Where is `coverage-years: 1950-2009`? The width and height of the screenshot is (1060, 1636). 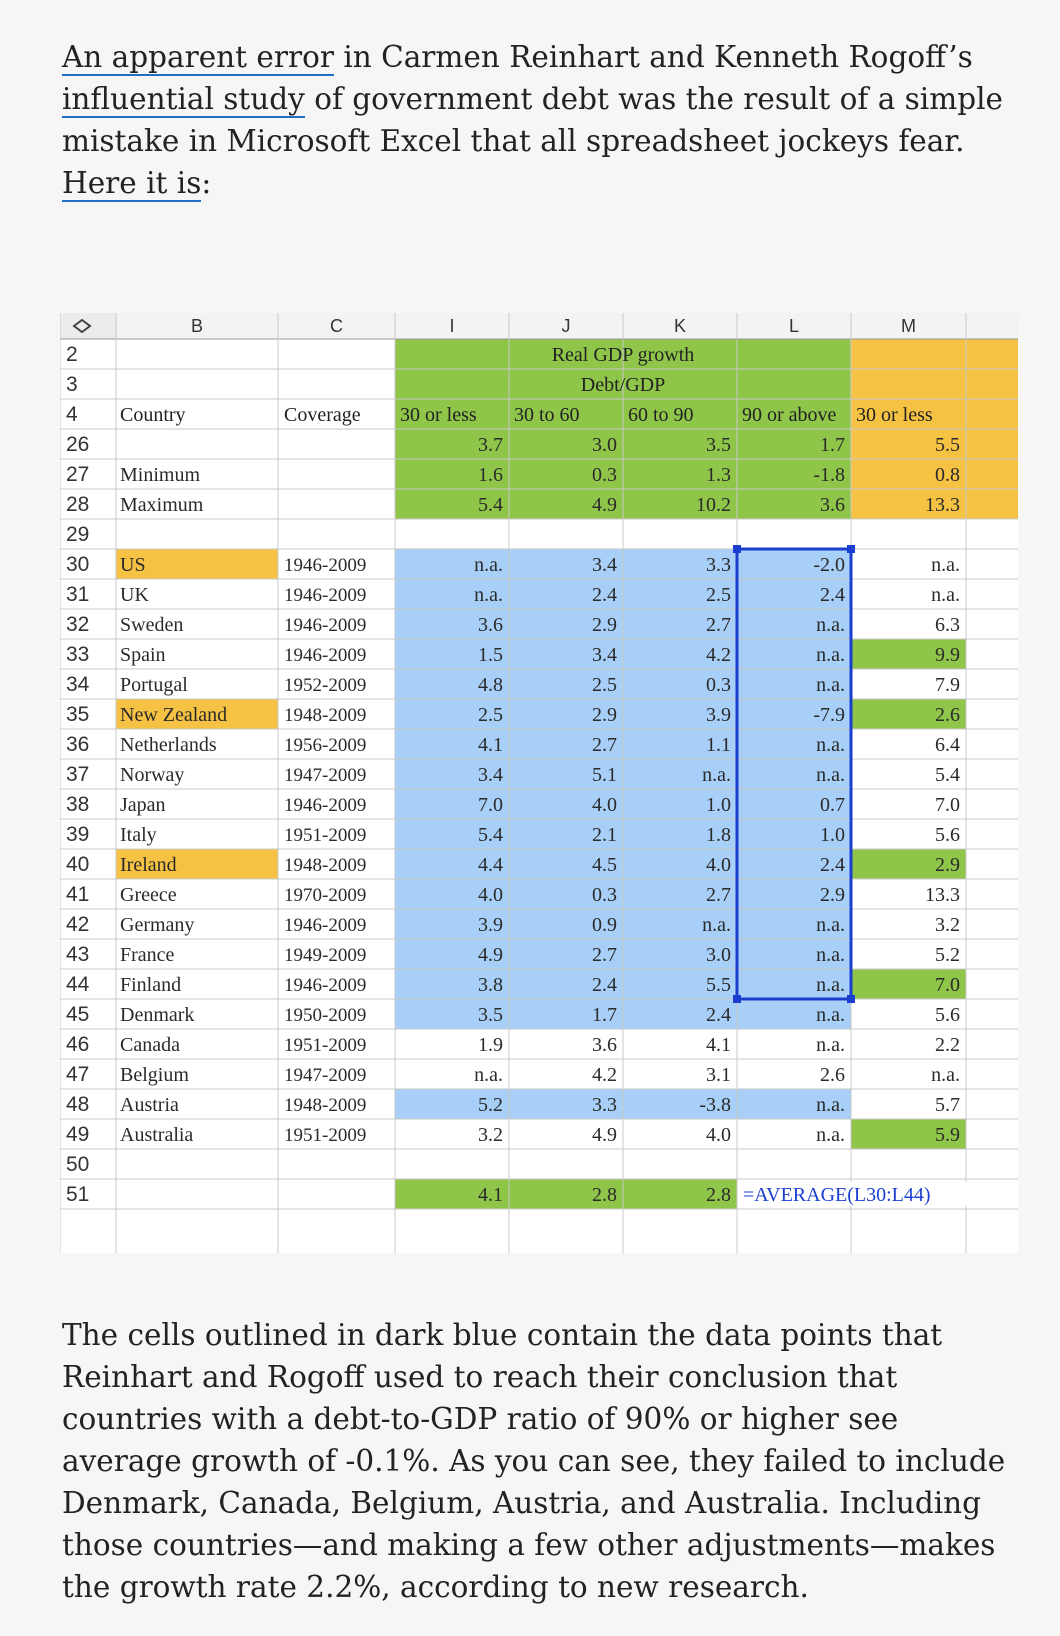 coverage-years: 1950-2009 is located at coordinates (325, 1015).